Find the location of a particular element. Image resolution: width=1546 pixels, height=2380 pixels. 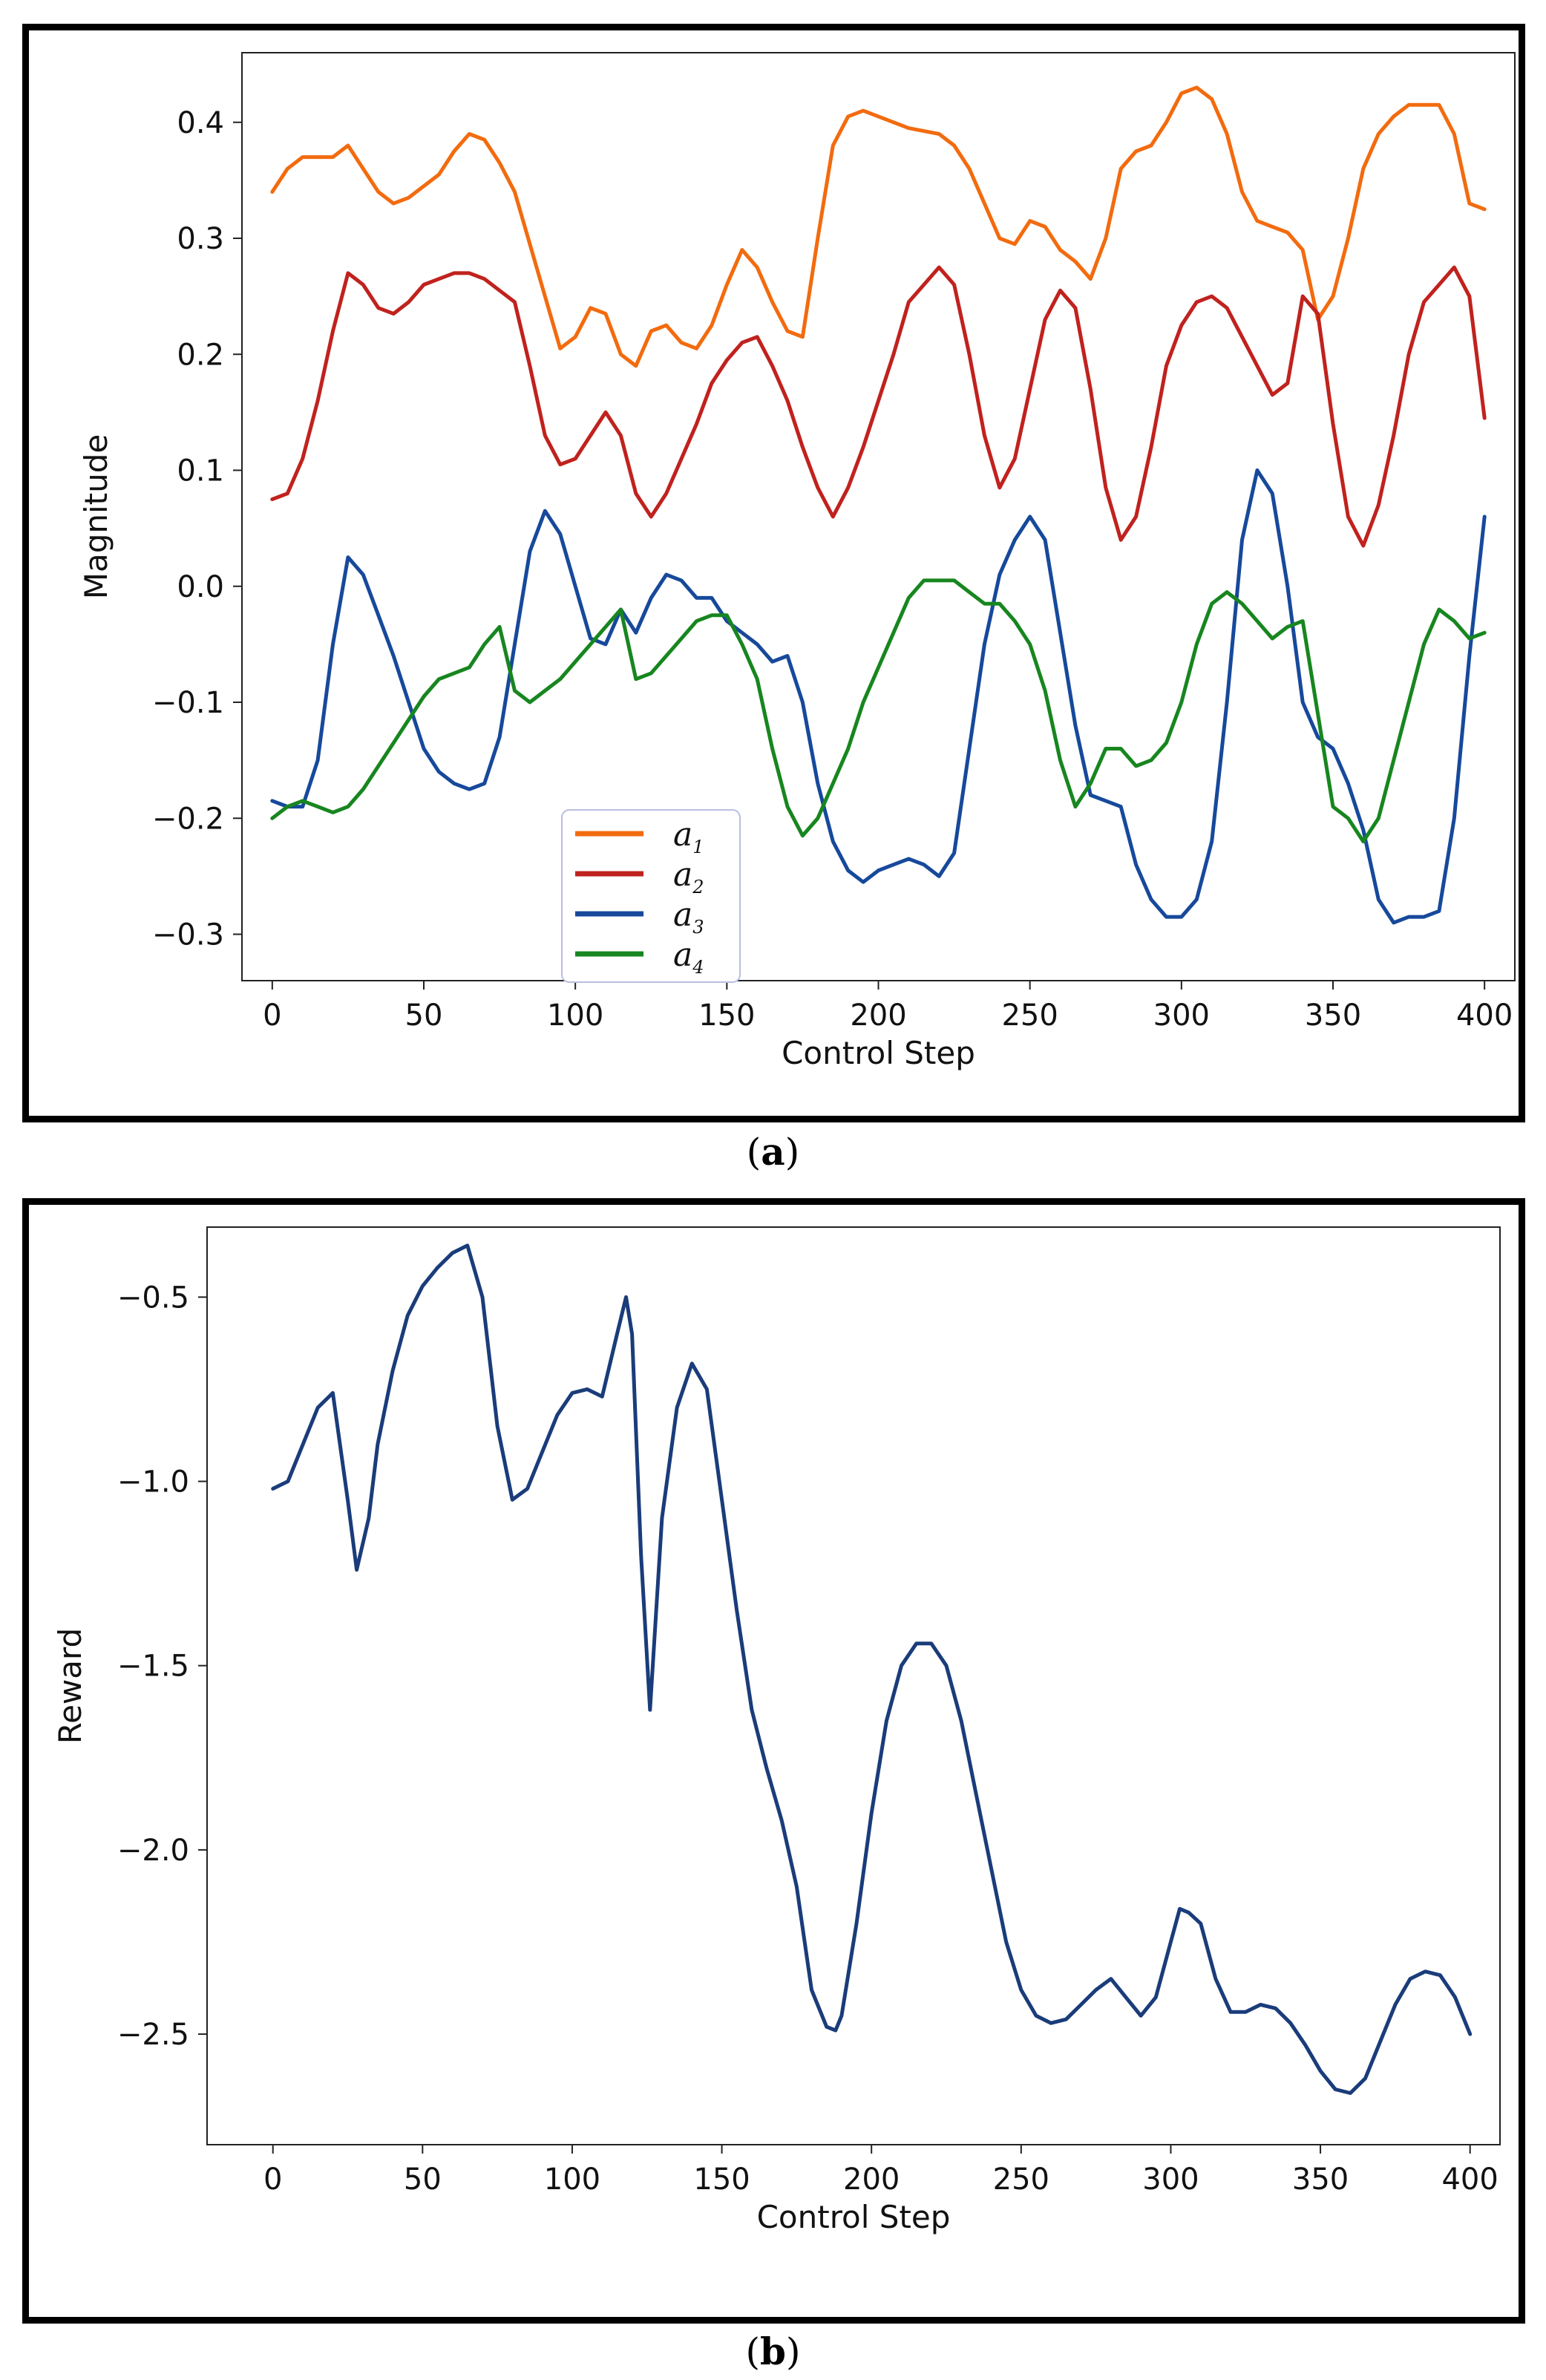

chart-a-ytick-label: −0.2 is located at coordinates (188, 819).